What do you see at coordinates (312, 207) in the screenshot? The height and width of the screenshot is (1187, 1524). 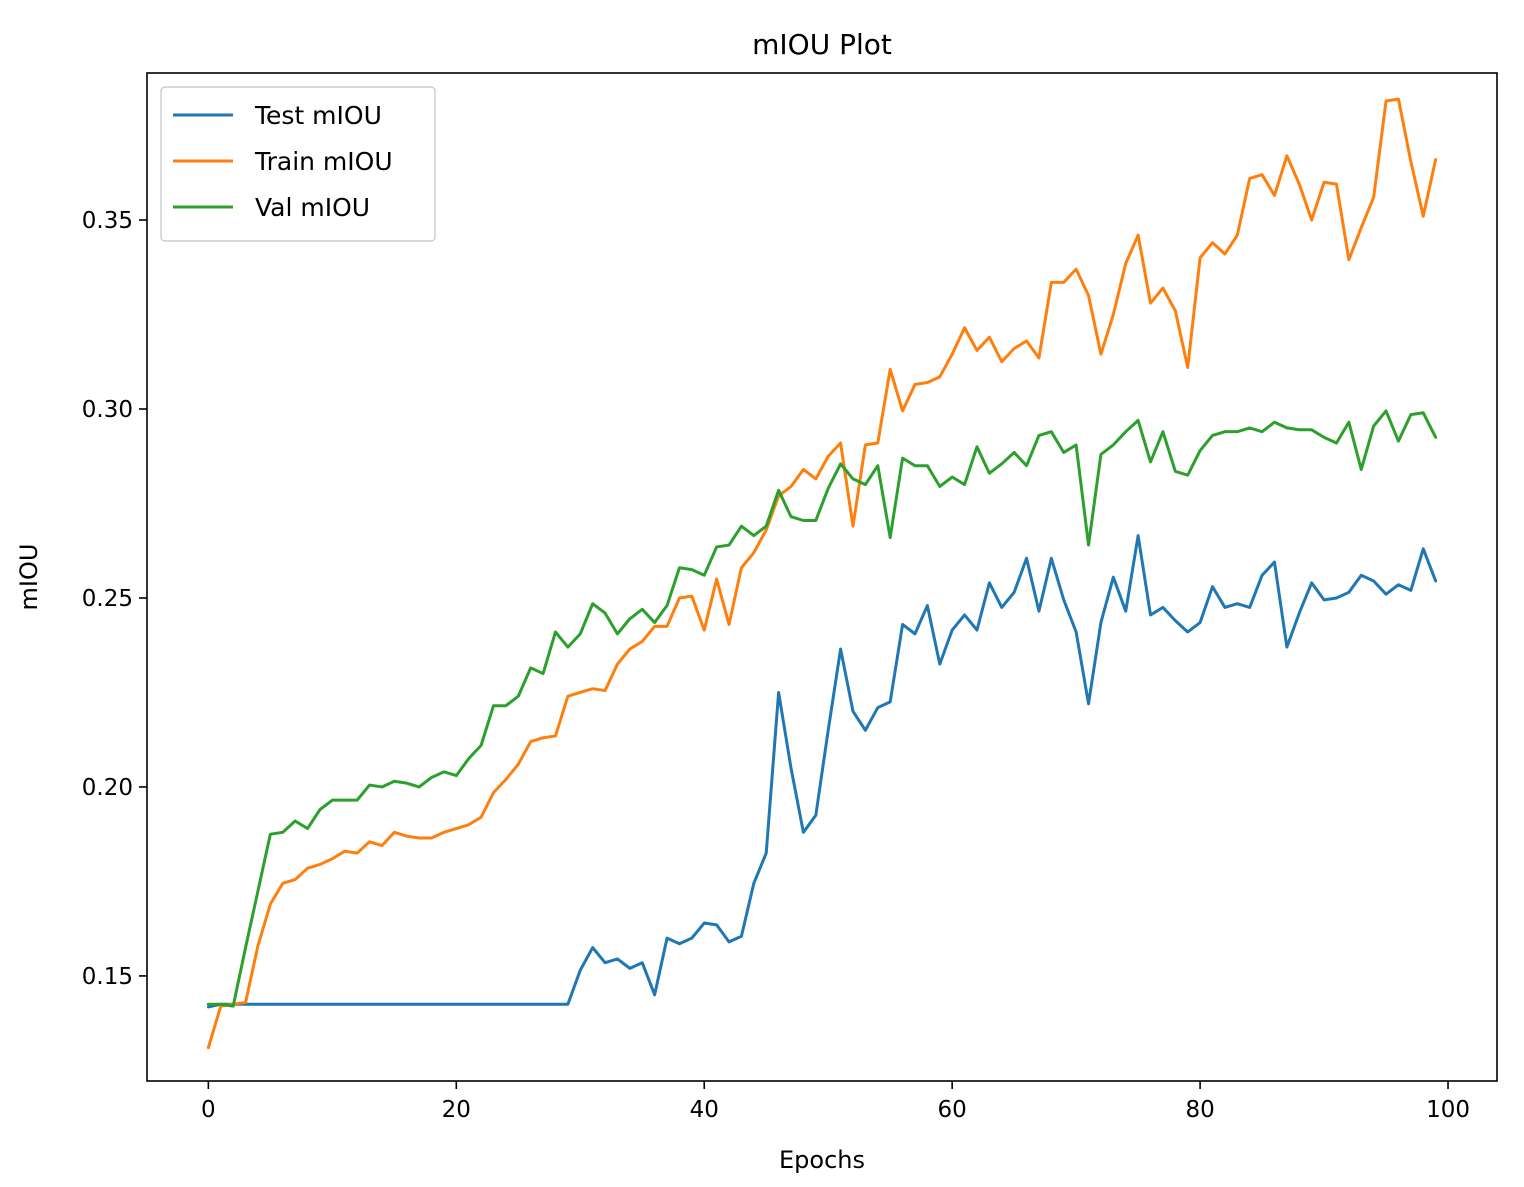 I see `legend-label-val-miou: Val mIOU` at bounding box center [312, 207].